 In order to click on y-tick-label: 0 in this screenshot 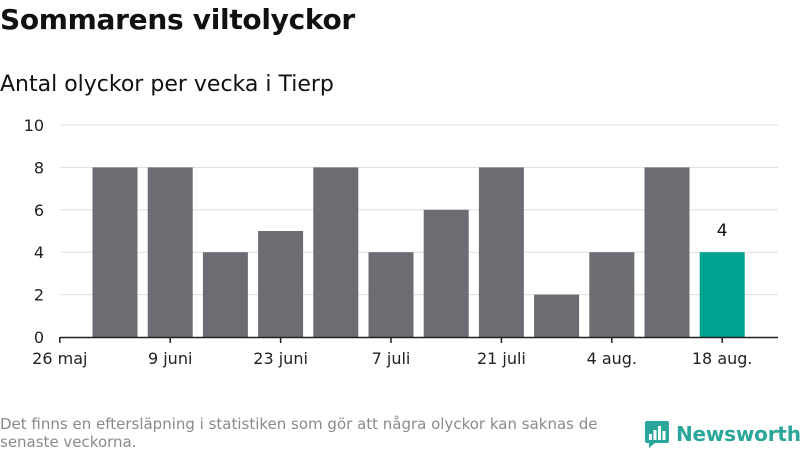, I will do `click(39, 337)`.